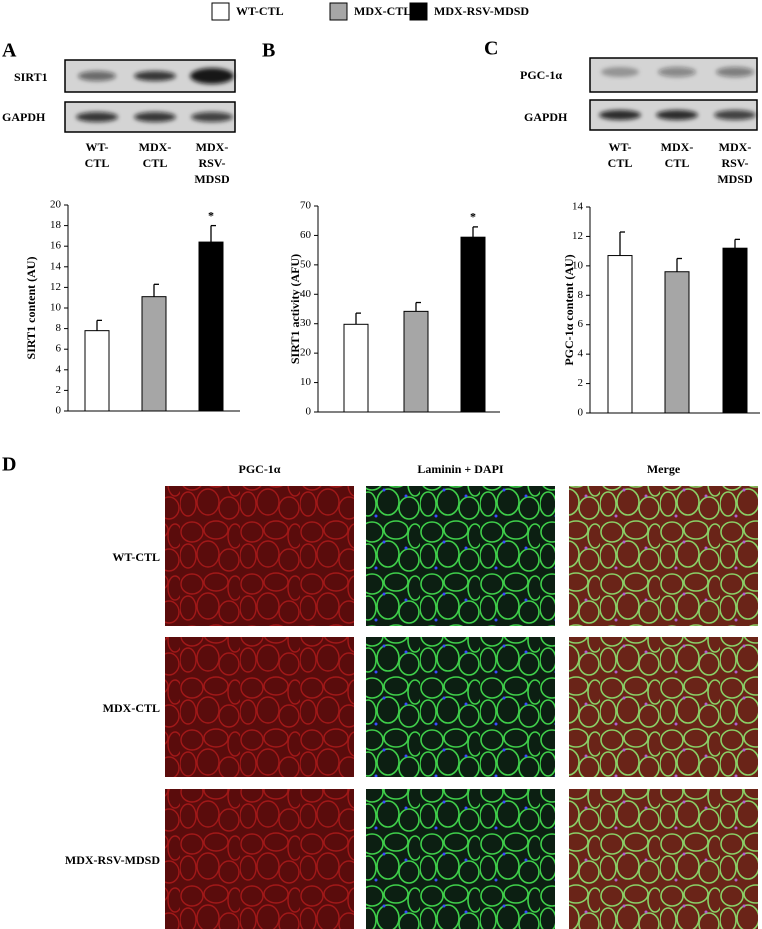 This screenshot has height=929, width=762. I want to click on blot-label: PGC-1α, so click(541, 75).